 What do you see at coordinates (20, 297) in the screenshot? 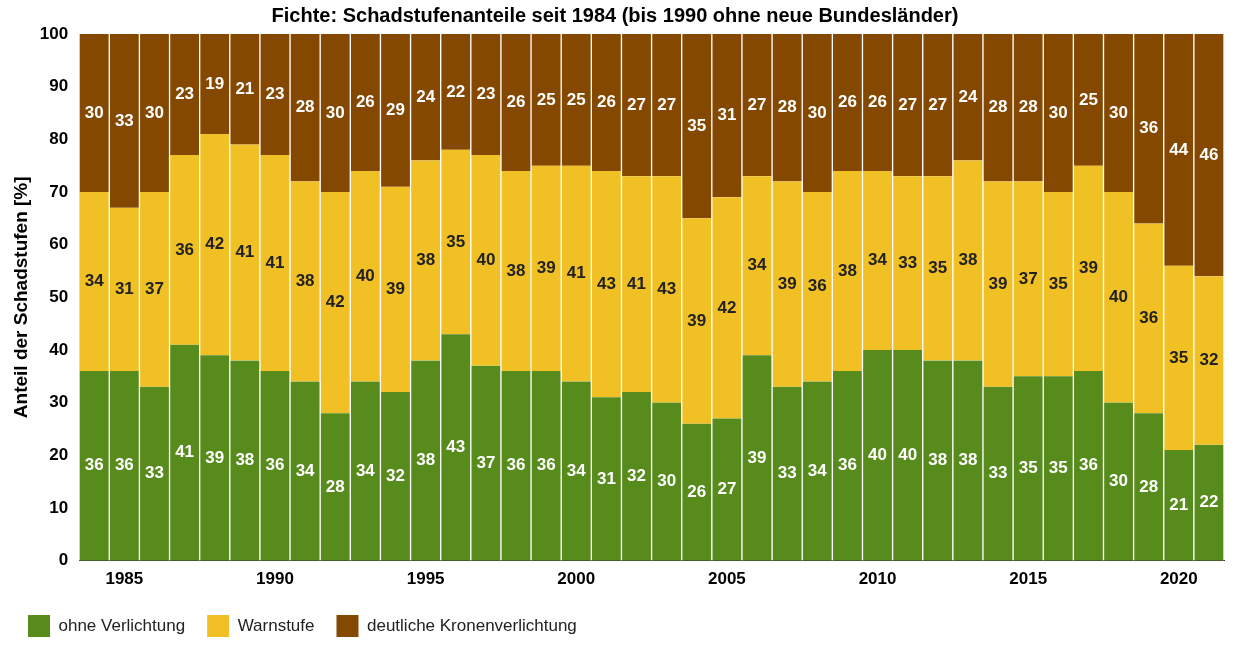
I see `y-axis-title: Anteil der Schadstufen [%]` at bounding box center [20, 297].